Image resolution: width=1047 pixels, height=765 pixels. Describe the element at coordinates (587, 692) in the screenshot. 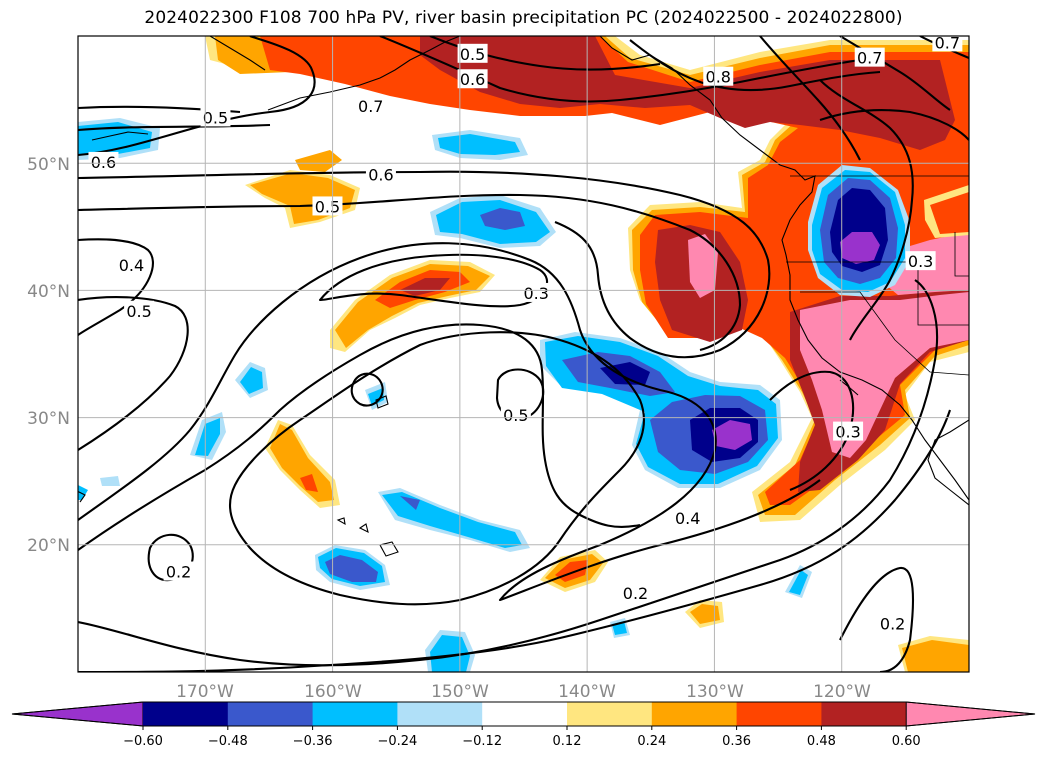

I see `lon-label: 140°W` at that location.